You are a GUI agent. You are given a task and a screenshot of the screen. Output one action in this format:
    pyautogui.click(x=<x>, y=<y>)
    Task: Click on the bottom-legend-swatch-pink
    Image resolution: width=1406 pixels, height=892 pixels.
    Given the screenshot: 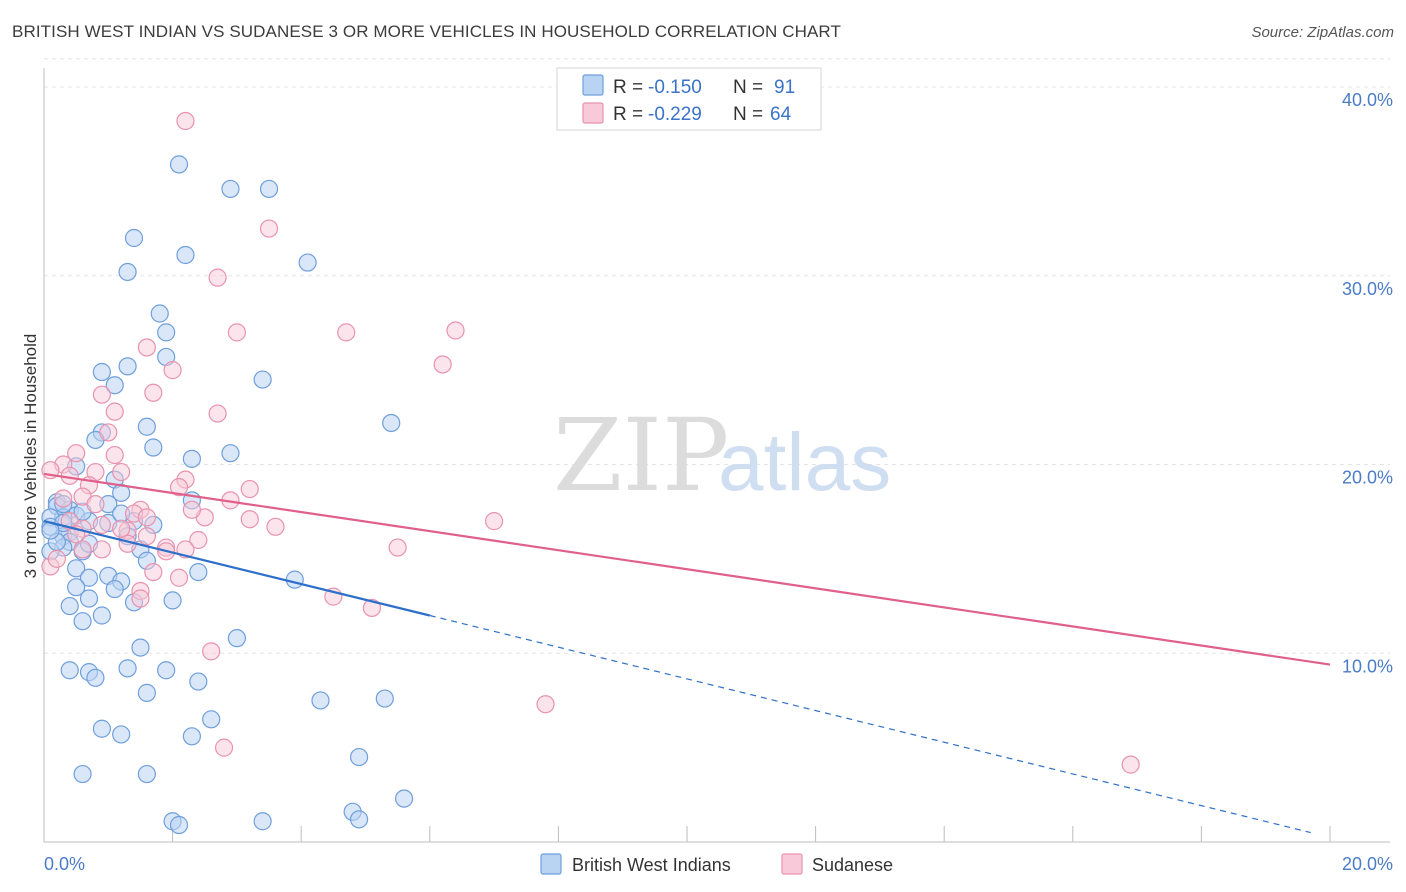 What is the action you would take?
    pyautogui.click(x=792, y=864)
    